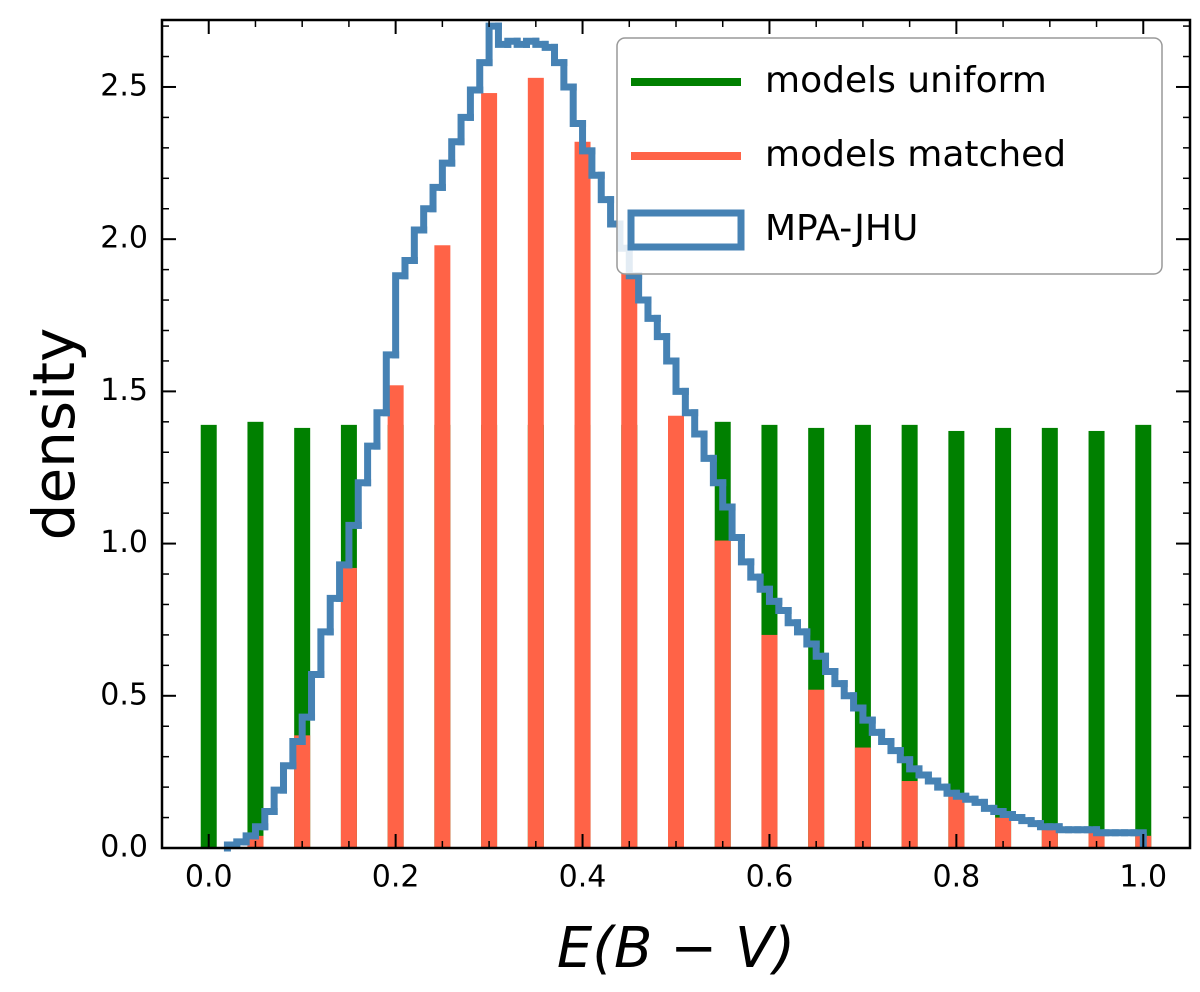 The height and width of the screenshot is (992, 1200). What do you see at coordinates (841, 228) in the screenshot?
I see `legend-label: MPA-JHU` at bounding box center [841, 228].